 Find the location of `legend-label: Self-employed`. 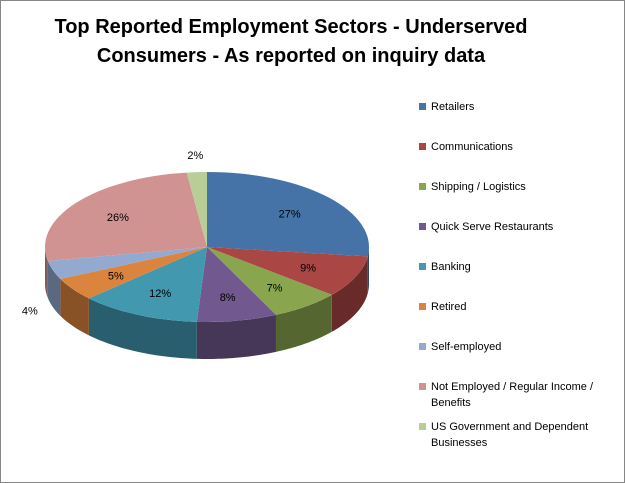

legend-label: Self-employed is located at coordinates (466, 347).